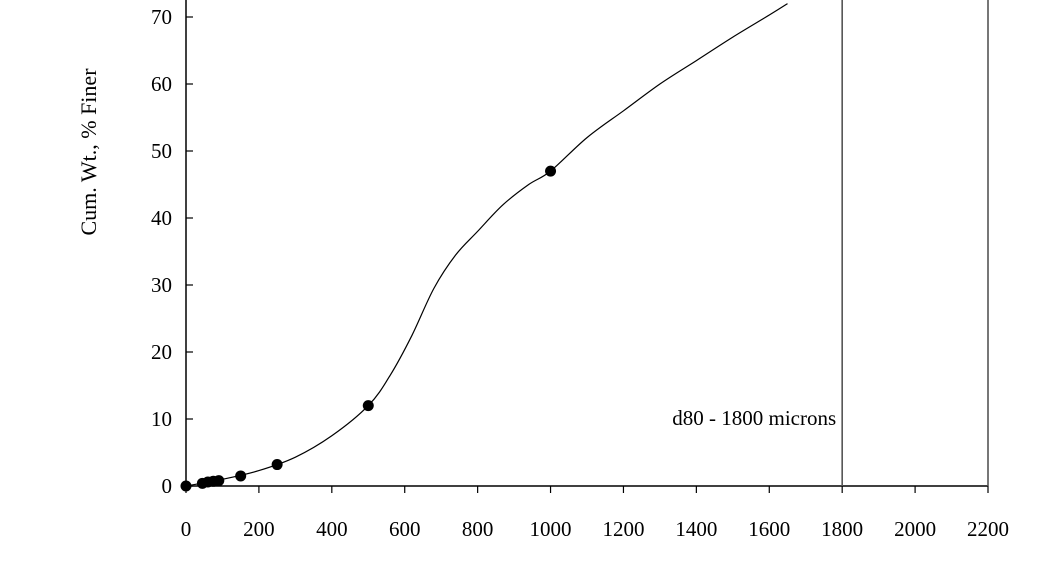 Image resolution: width=1038 pixels, height=576 pixels. I want to click on y-tick-label: 20, so click(161, 352).